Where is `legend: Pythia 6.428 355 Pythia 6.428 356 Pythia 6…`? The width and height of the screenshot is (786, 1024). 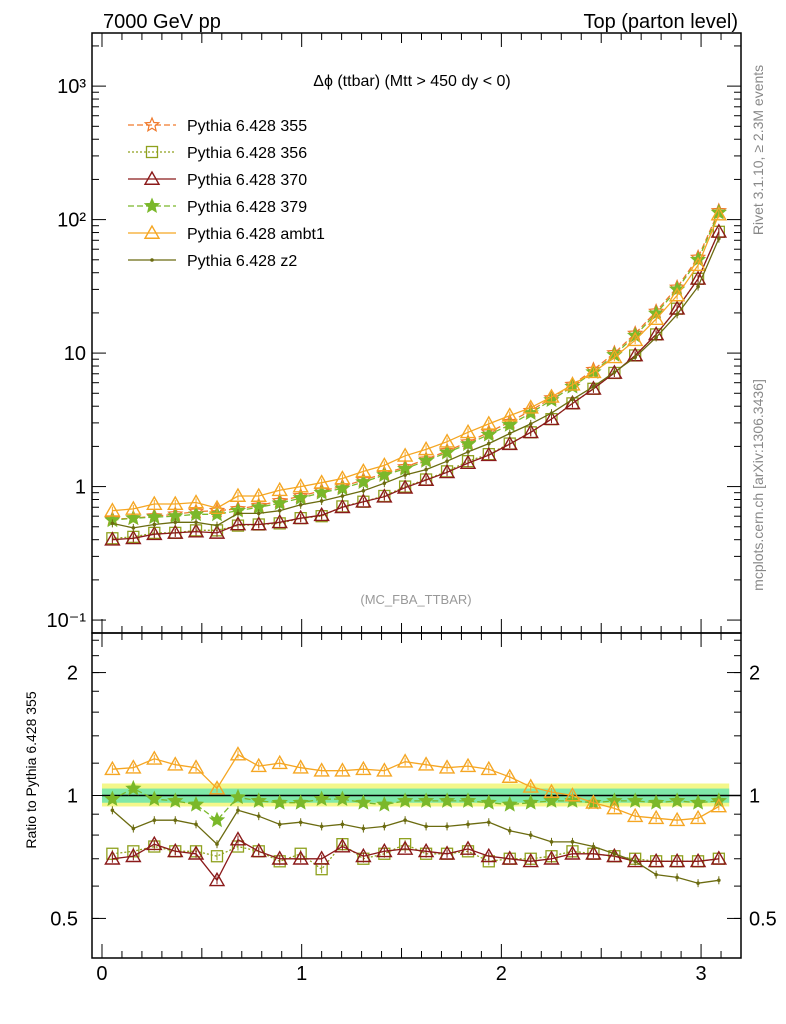
legend: Pythia 6.428 355 Pythia 6.428 356 Pythia 6… is located at coordinates (226, 193).